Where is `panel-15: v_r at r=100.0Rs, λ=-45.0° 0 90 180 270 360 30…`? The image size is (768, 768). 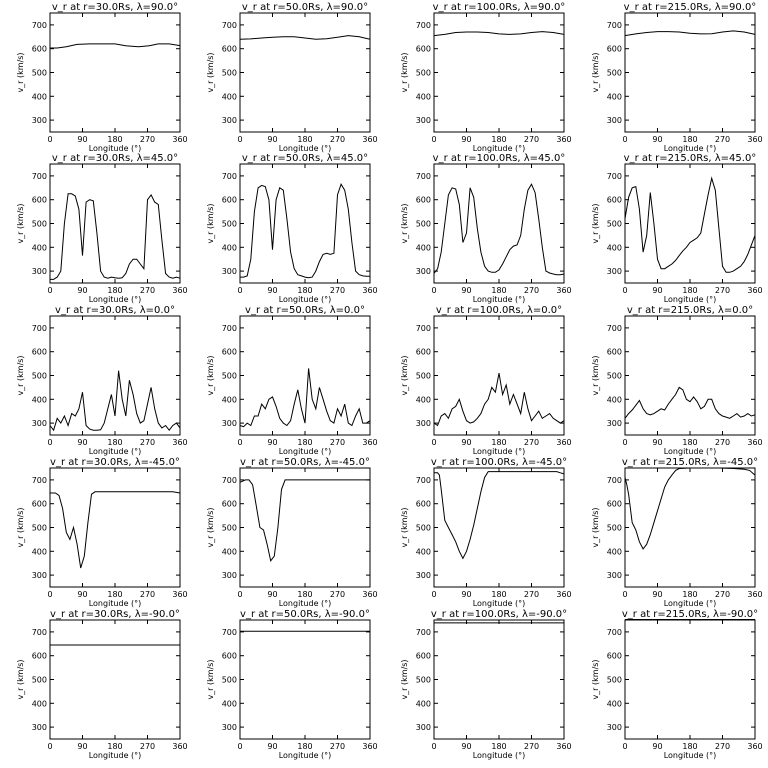
panel-15: v_r at r=100.0Rs, λ=-45.0° 0 90 180 270 360 30… is located at coordinates (486, 532).